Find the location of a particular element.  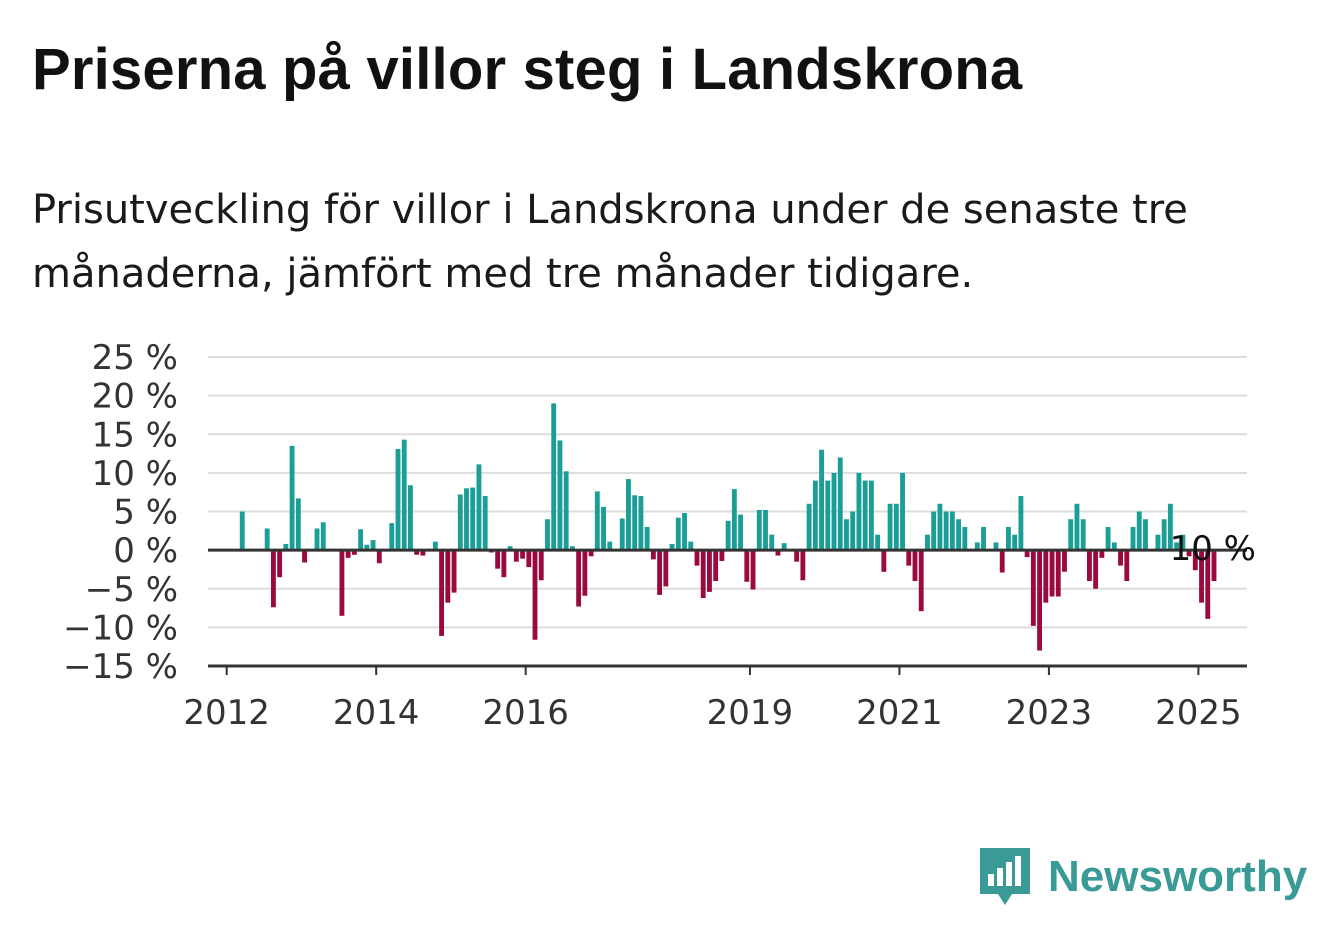

y-tick-label: 10 % is located at coordinates (135, 474).